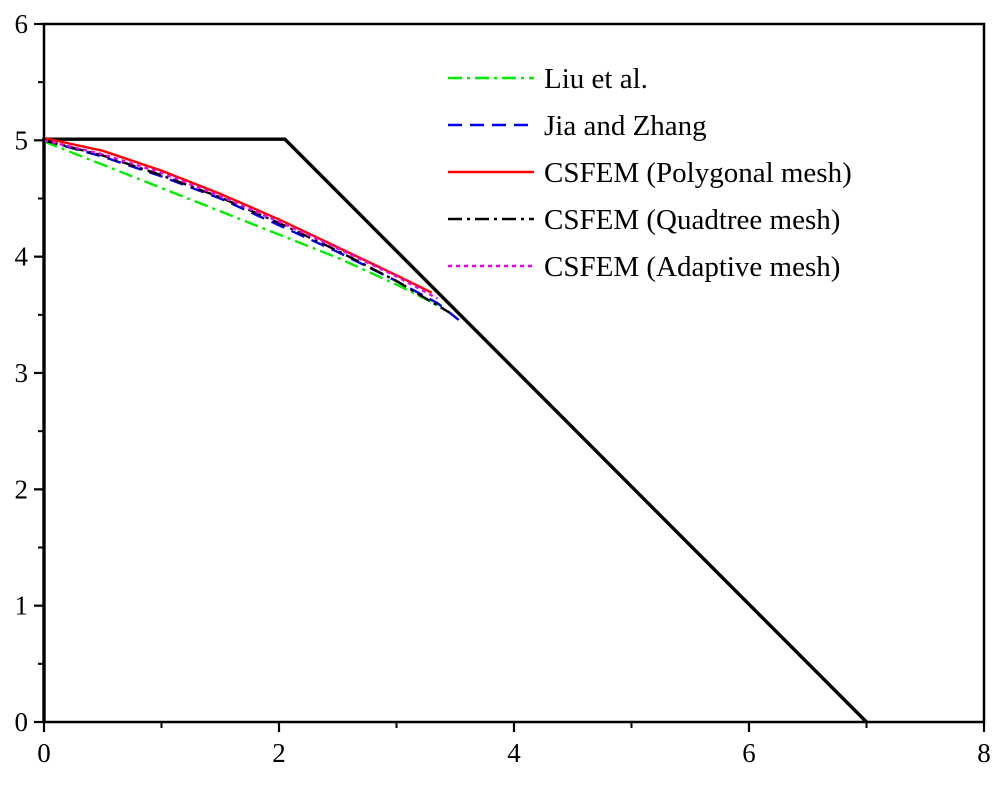 This screenshot has width=996, height=794. Describe the element at coordinates (749, 753) in the screenshot. I see `x-tick-label: 6` at that location.